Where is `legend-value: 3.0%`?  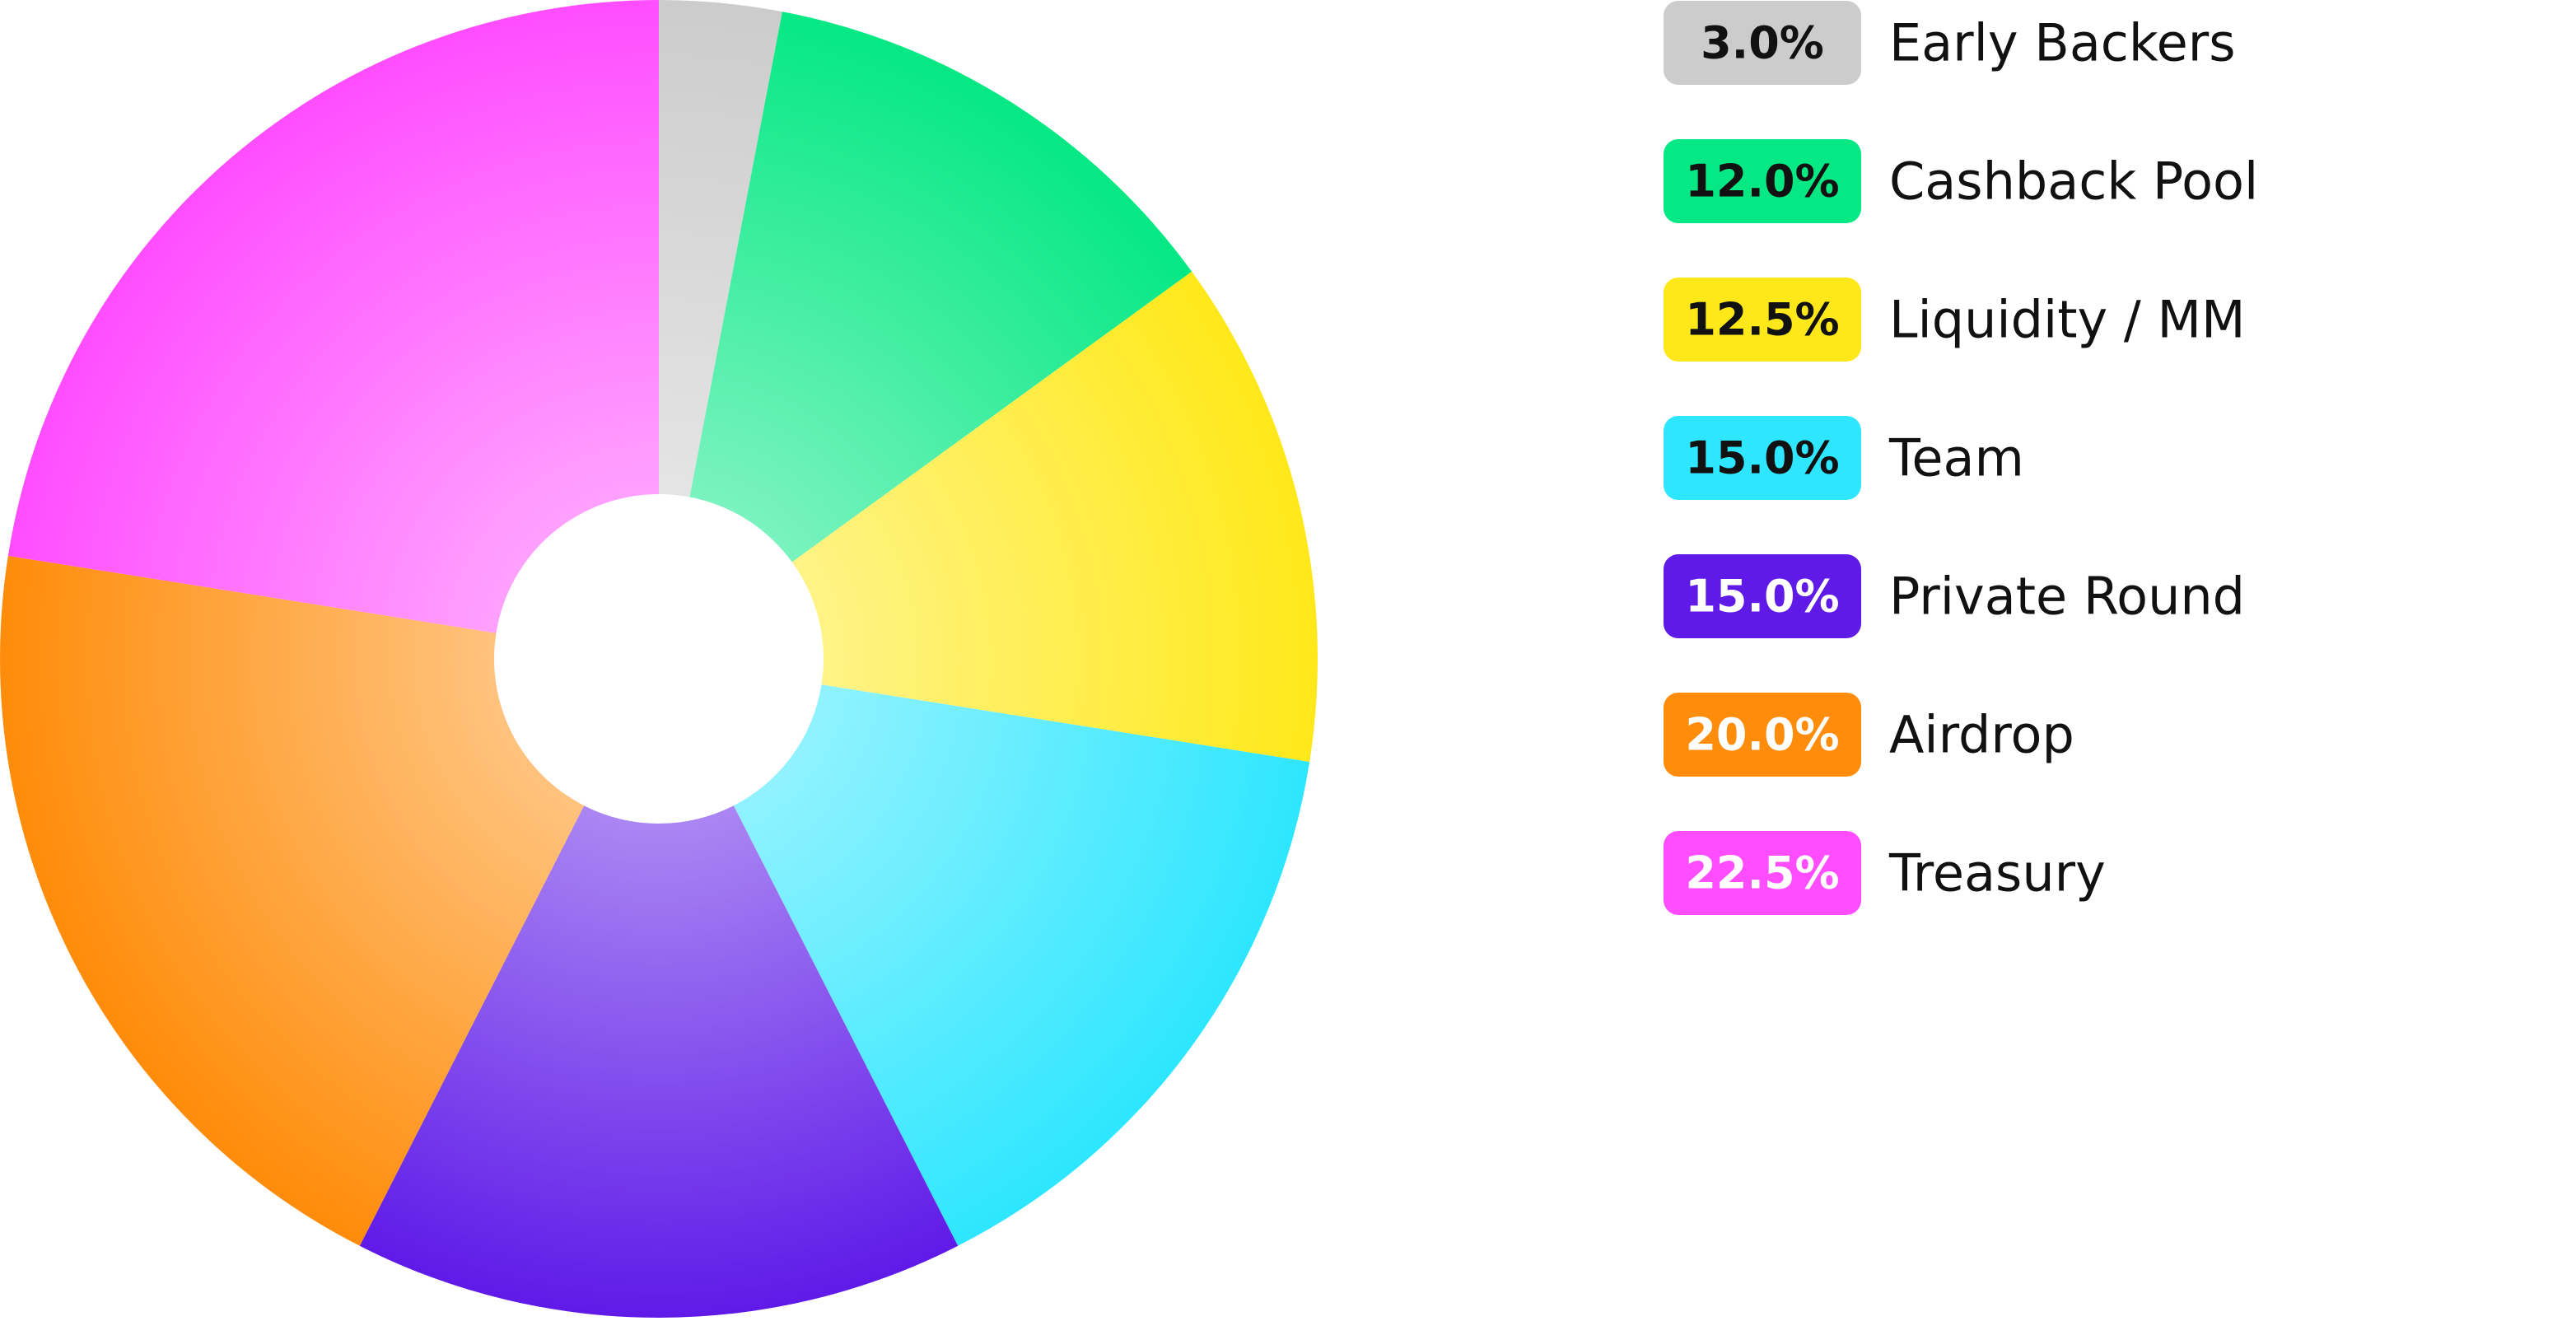 legend-value: 3.0% is located at coordinates (1762, 43).